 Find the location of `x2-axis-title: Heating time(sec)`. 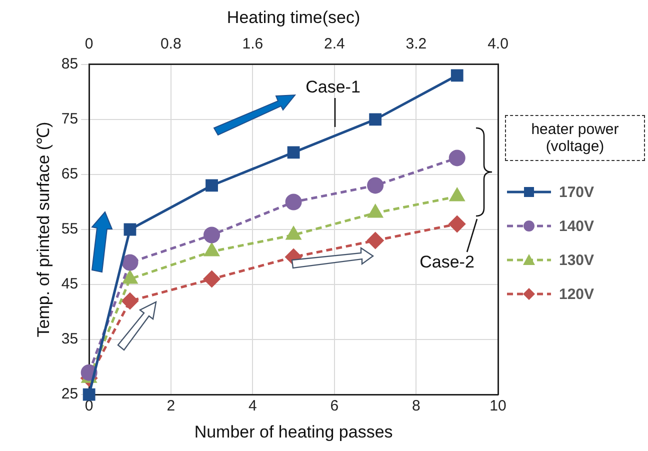

x2-axis-title: Heating time(sec) is located at coordinates (293, 17).